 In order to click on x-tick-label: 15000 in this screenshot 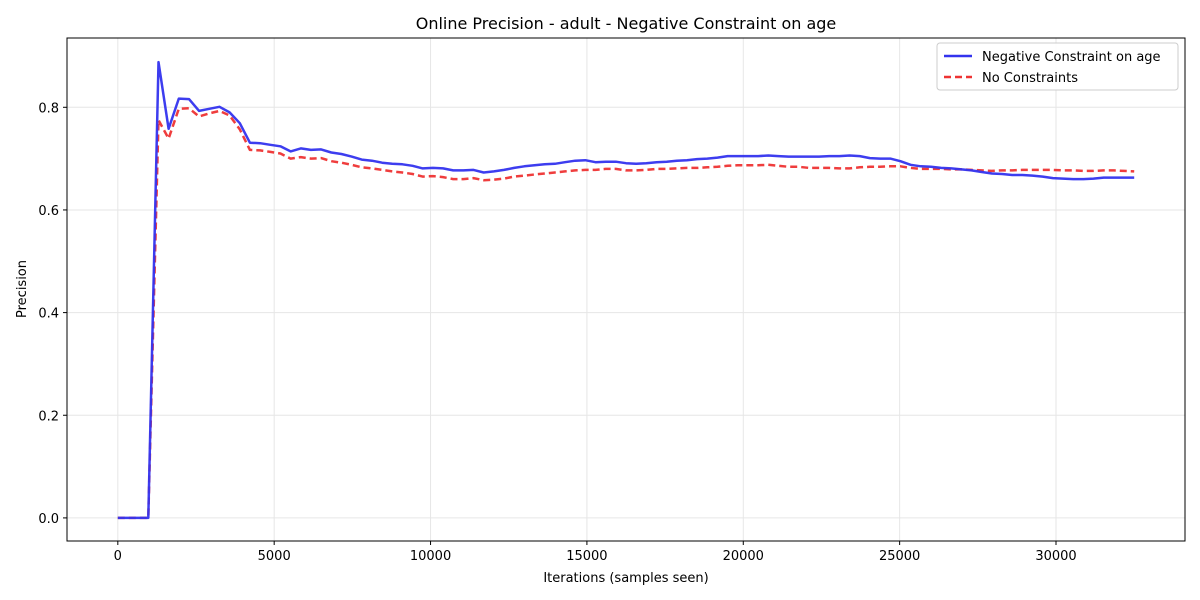, I will do `click(586, 556)`.